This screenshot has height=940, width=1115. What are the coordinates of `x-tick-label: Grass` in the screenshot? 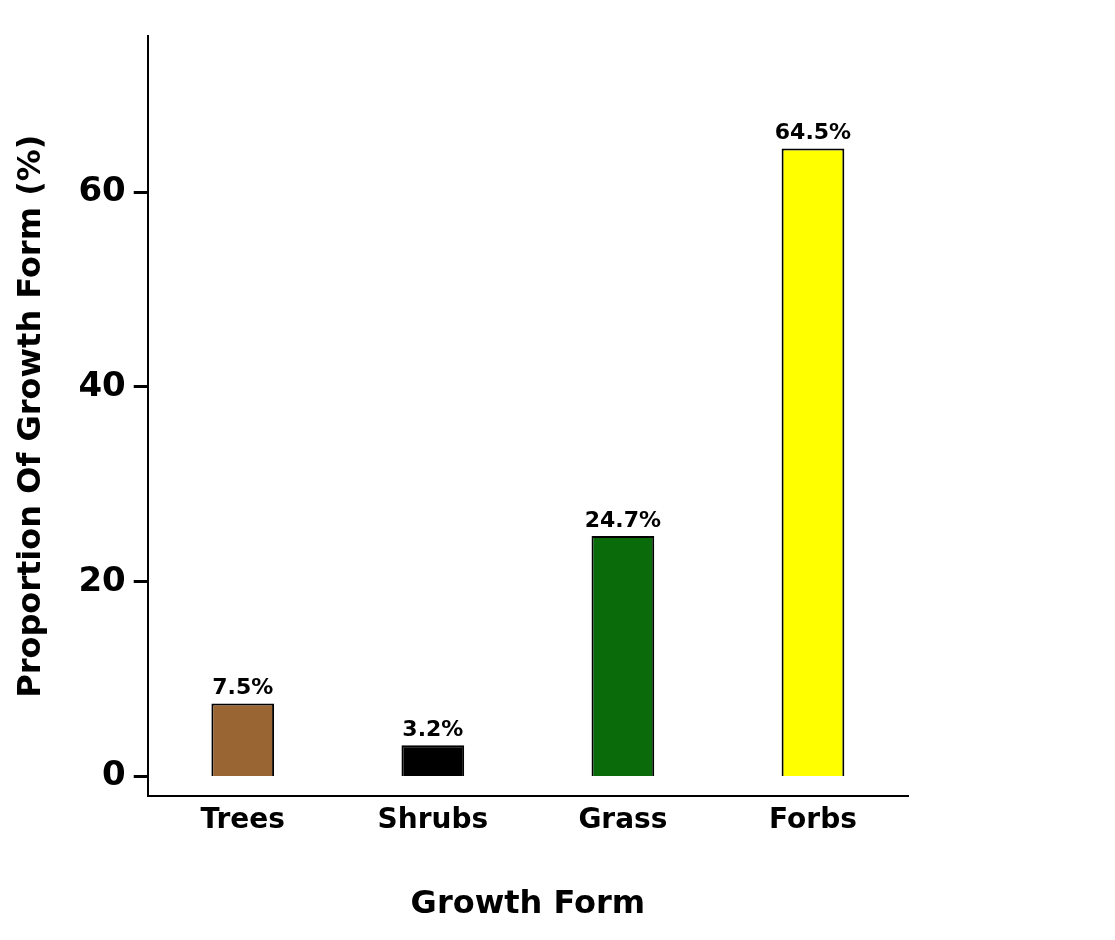 It's located at (623, 819).